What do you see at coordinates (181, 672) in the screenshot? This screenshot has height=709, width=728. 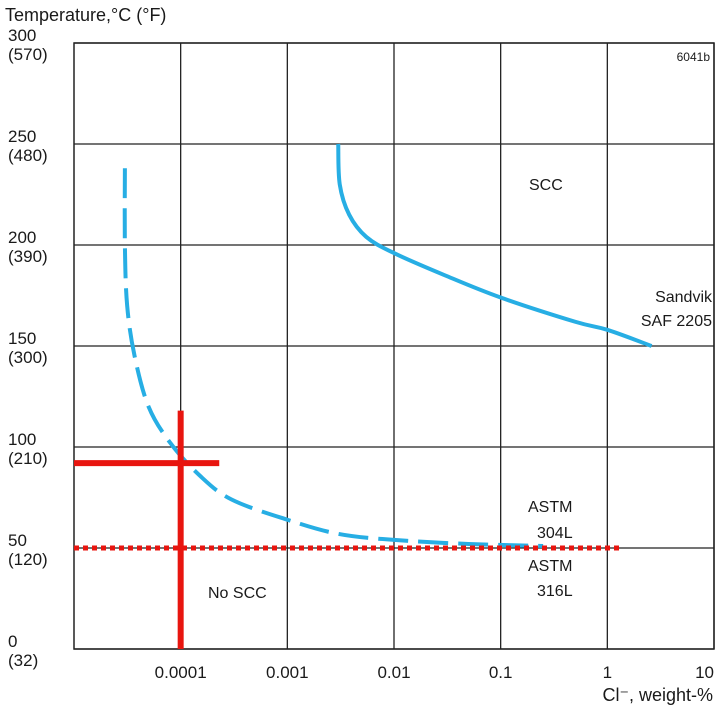 I see `x-tick-label: 0.0001` at bounding box center [181, 672].